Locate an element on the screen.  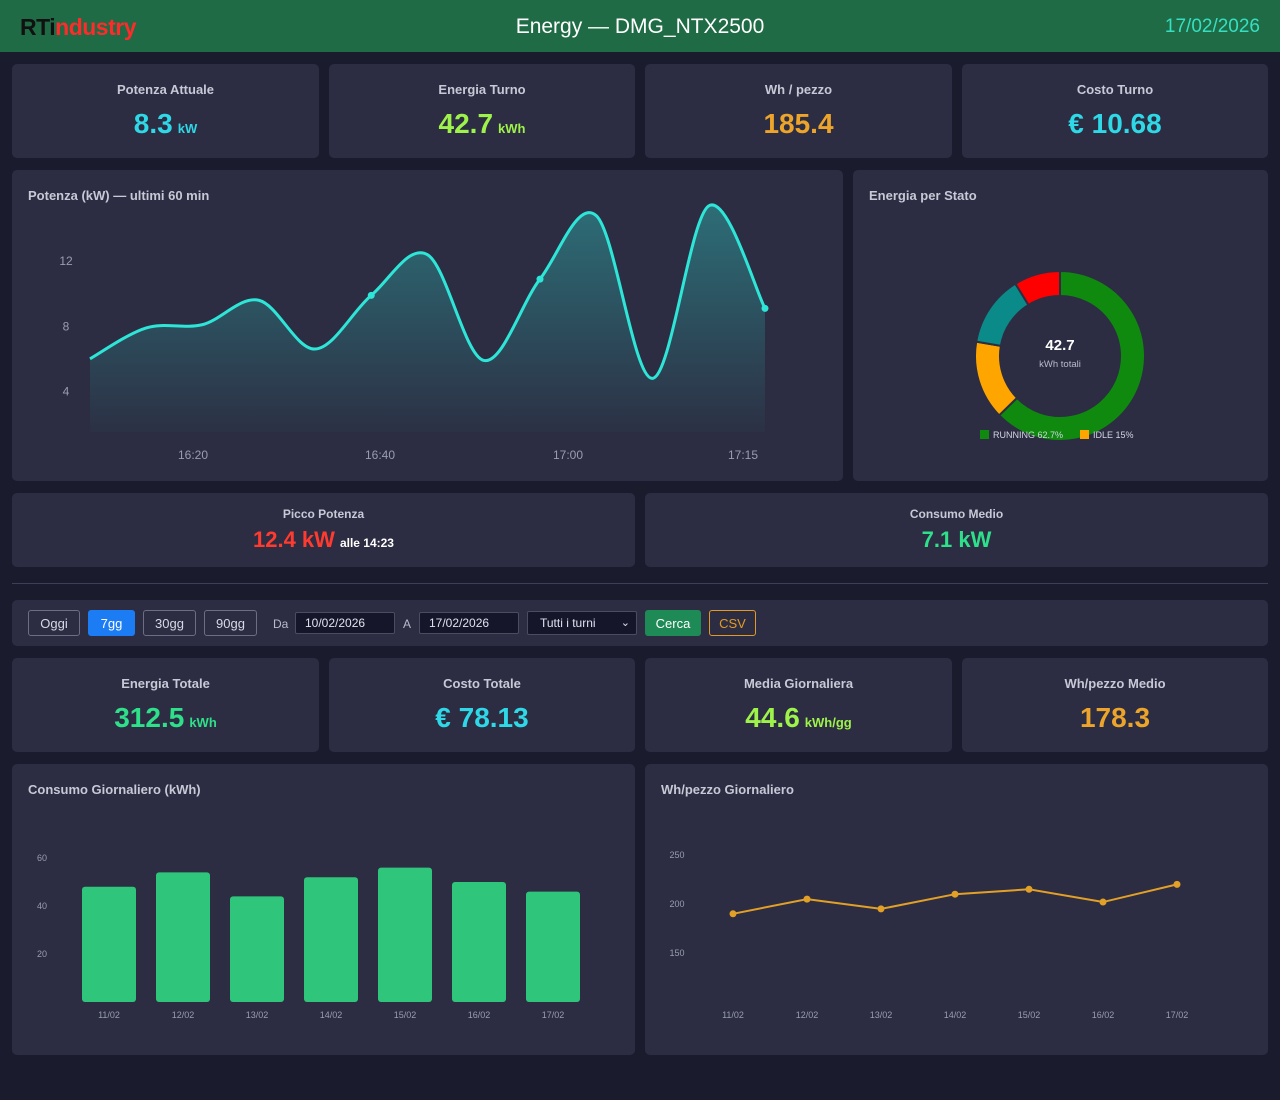
legend-swatch-idle is located at coordinates (1084, 434).